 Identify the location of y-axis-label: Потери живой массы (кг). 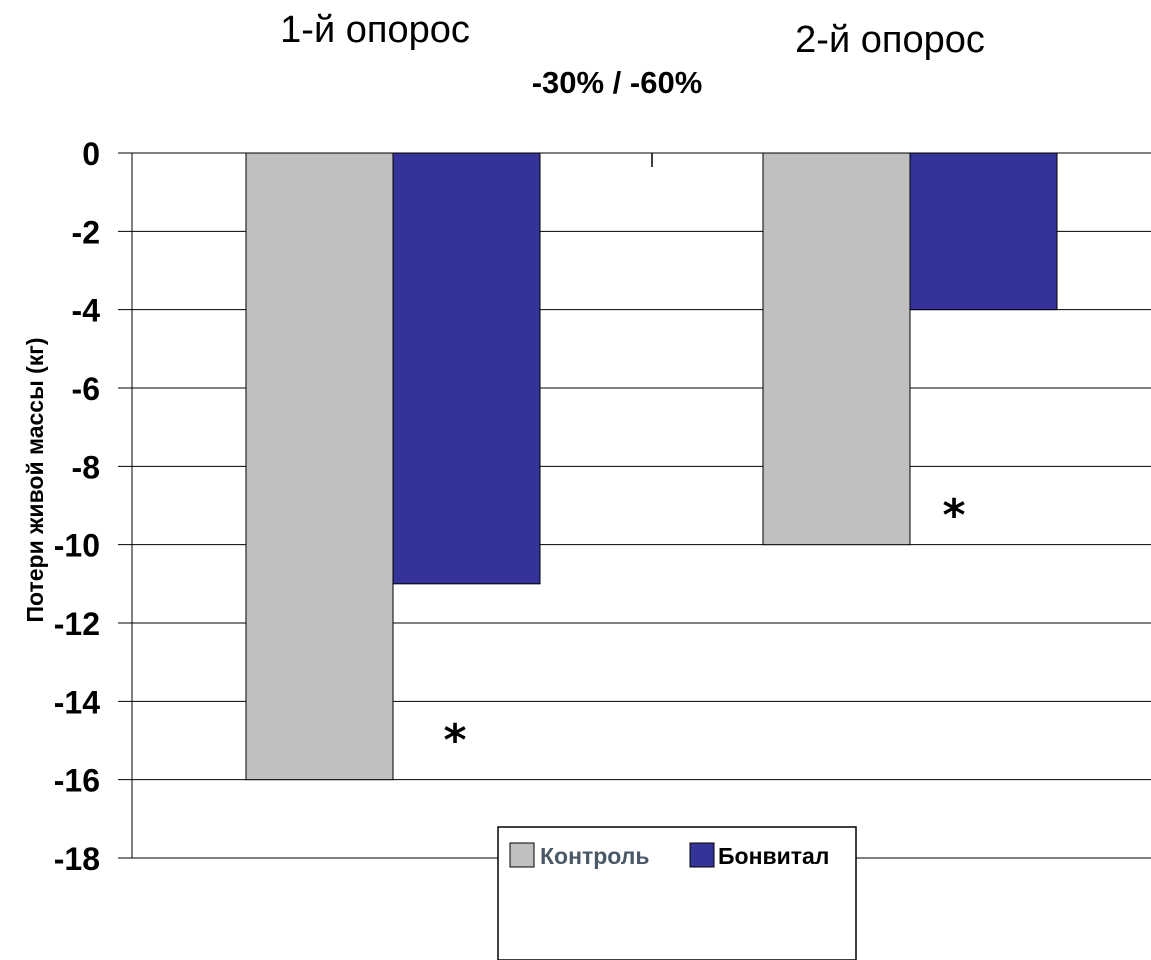
(35, 479).